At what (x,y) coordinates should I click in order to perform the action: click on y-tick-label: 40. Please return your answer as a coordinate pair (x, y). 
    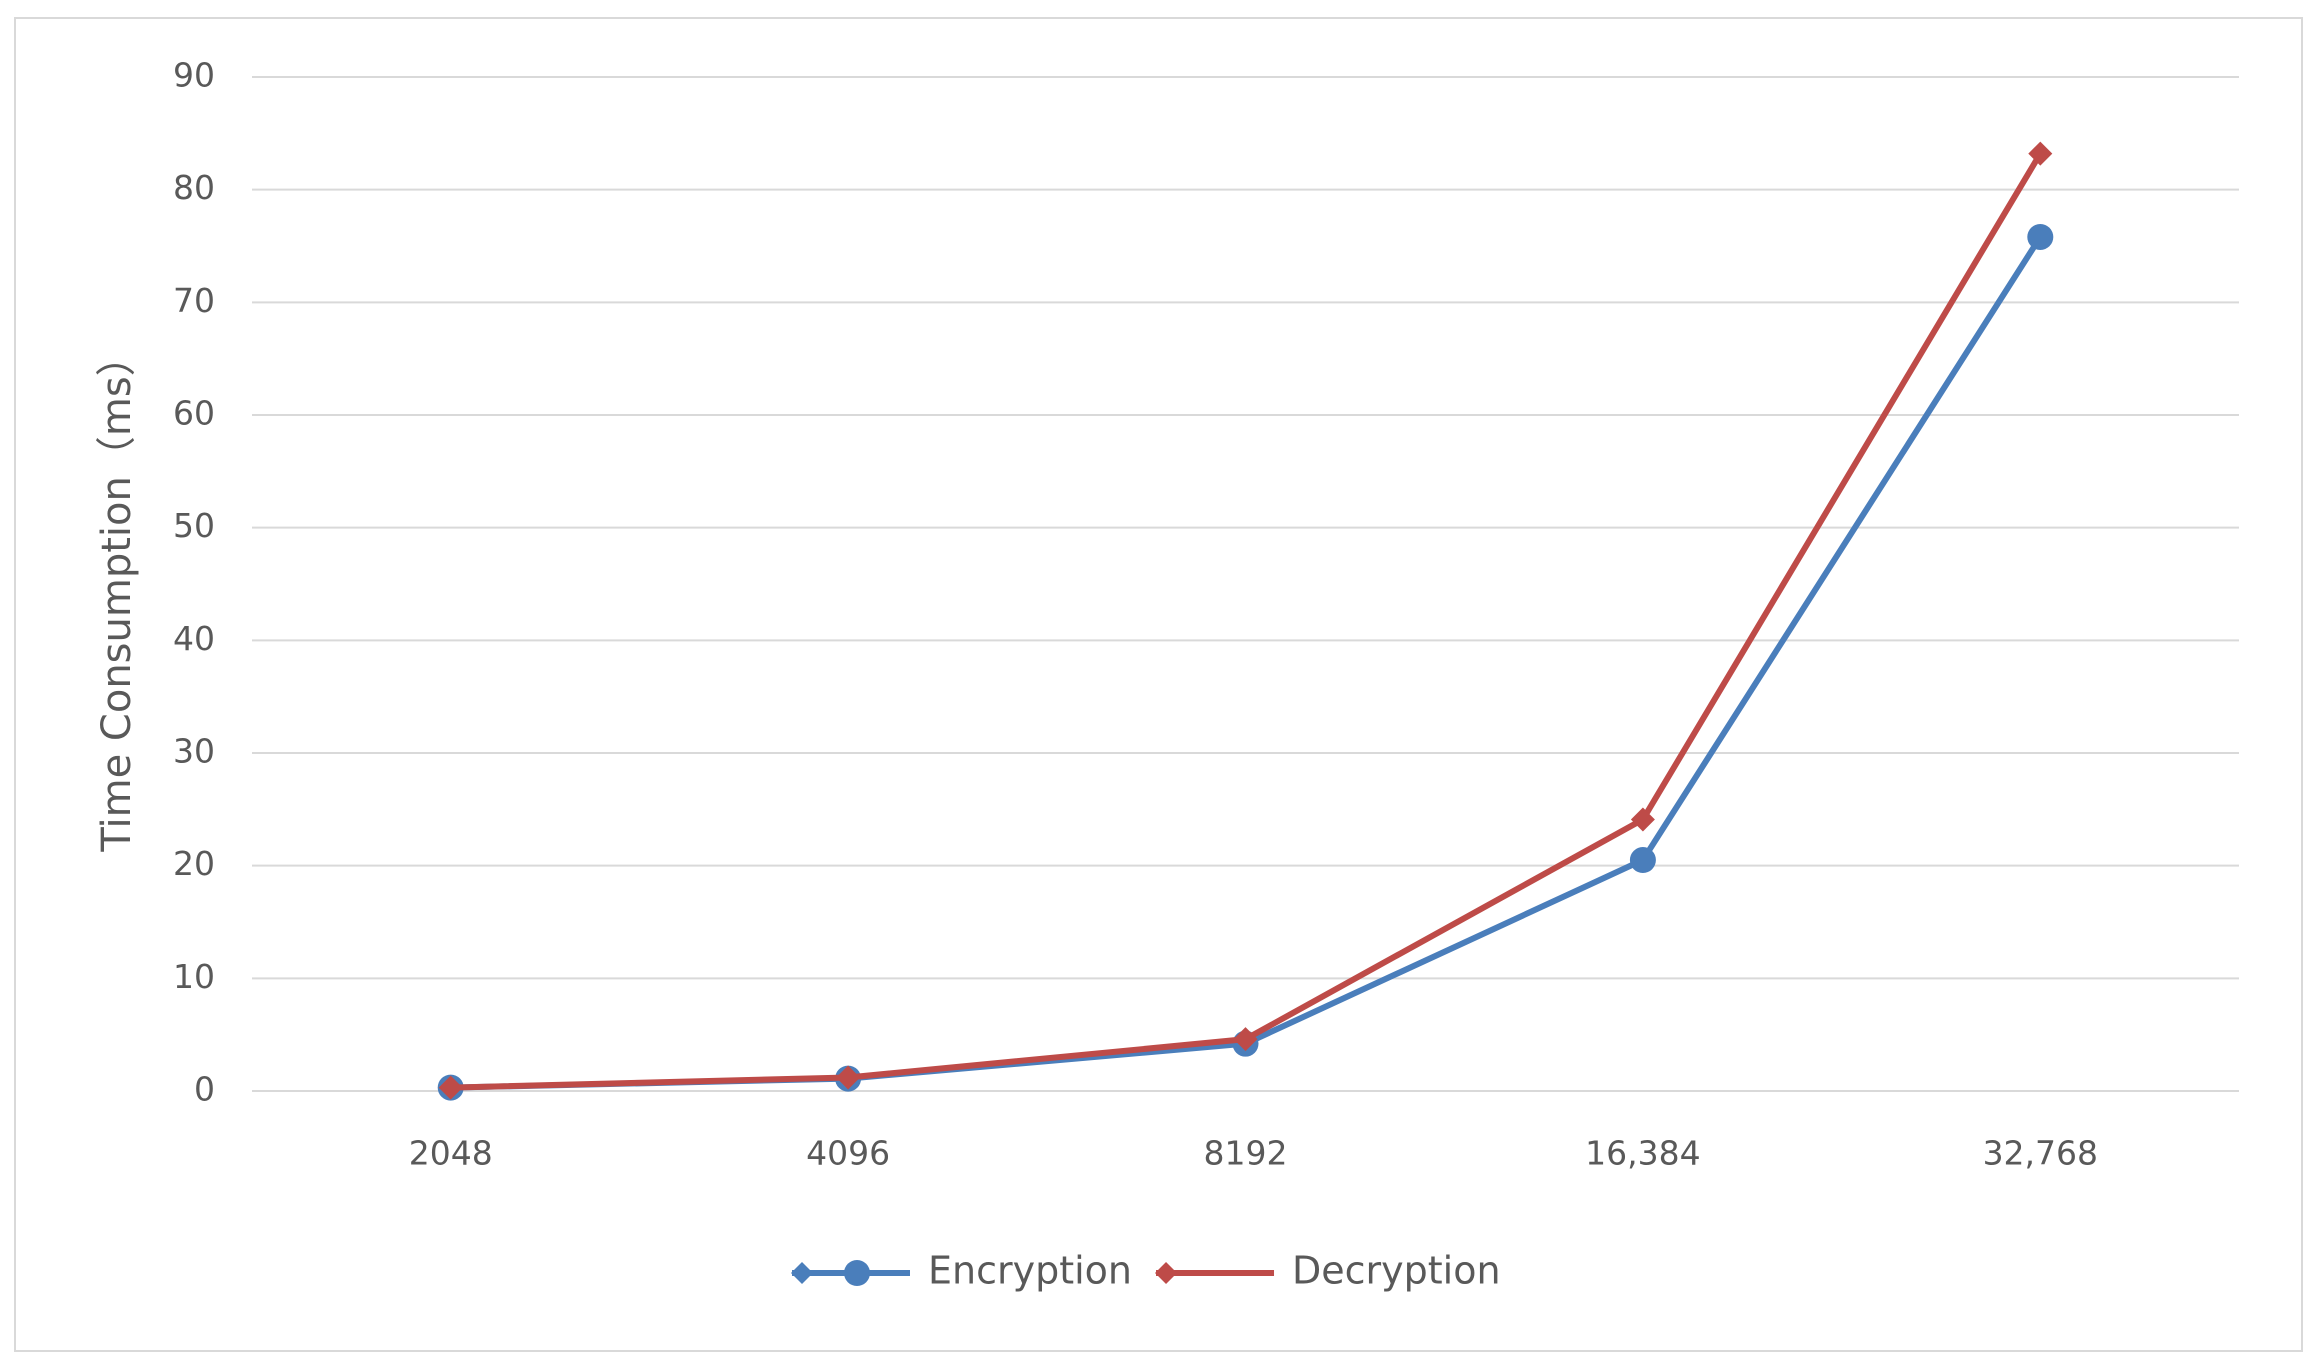
    Looking at the image, I should click on (194, 638).